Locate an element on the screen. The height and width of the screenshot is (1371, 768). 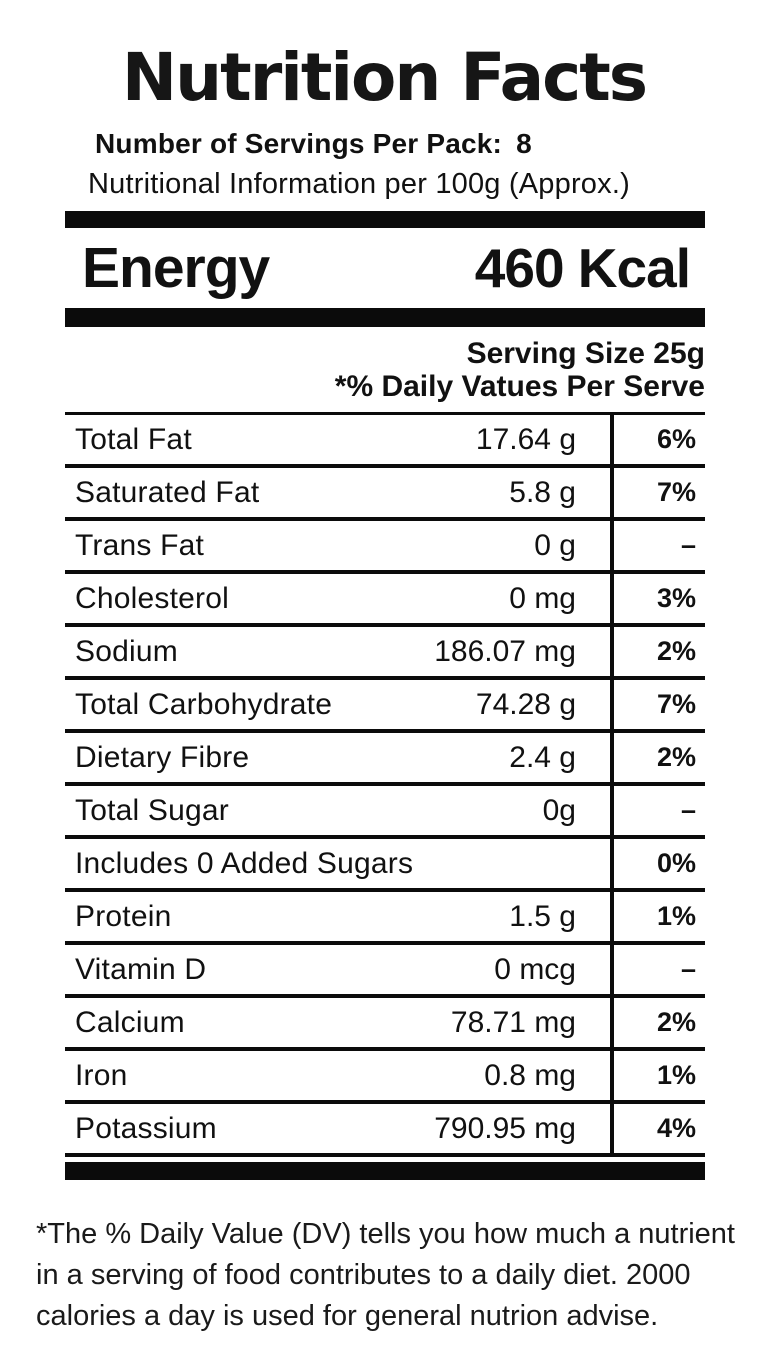
table-row: Saturated Fat 5.8 g 7% is located at coordinates (385, 494).